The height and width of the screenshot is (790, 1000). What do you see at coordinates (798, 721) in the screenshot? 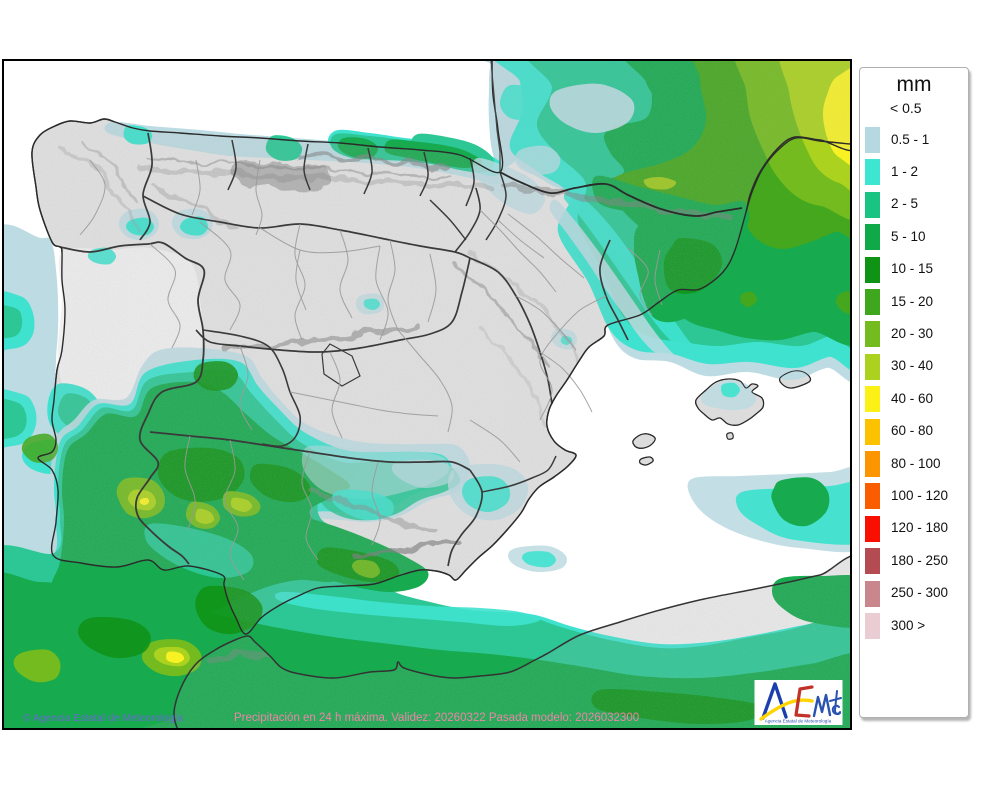
I see `svg-text:Agencia Estatal de Meteorologí: Agencia Estatal de Meteorología` at bounding box center [798, 721].